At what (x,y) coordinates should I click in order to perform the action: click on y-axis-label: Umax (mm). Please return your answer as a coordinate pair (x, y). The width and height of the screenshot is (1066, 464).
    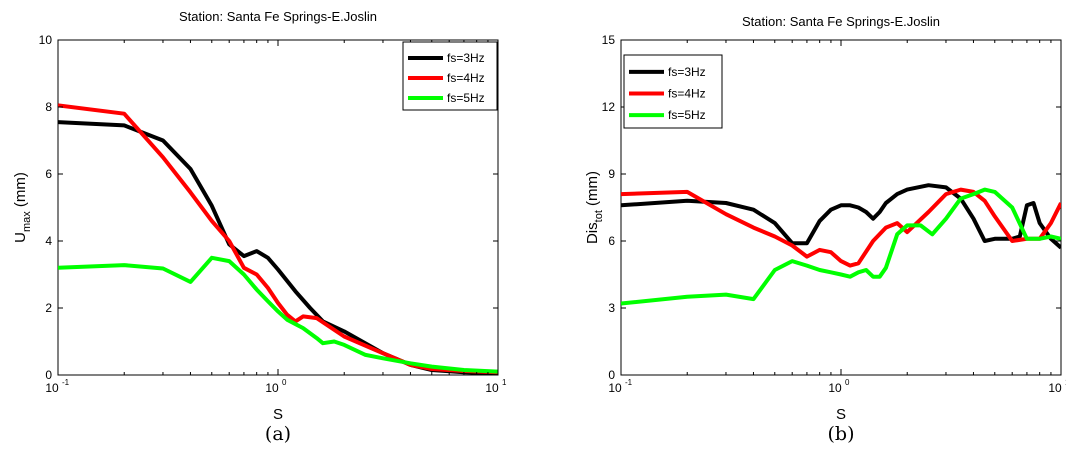
    Looking at the image, I should click on (22, 207).